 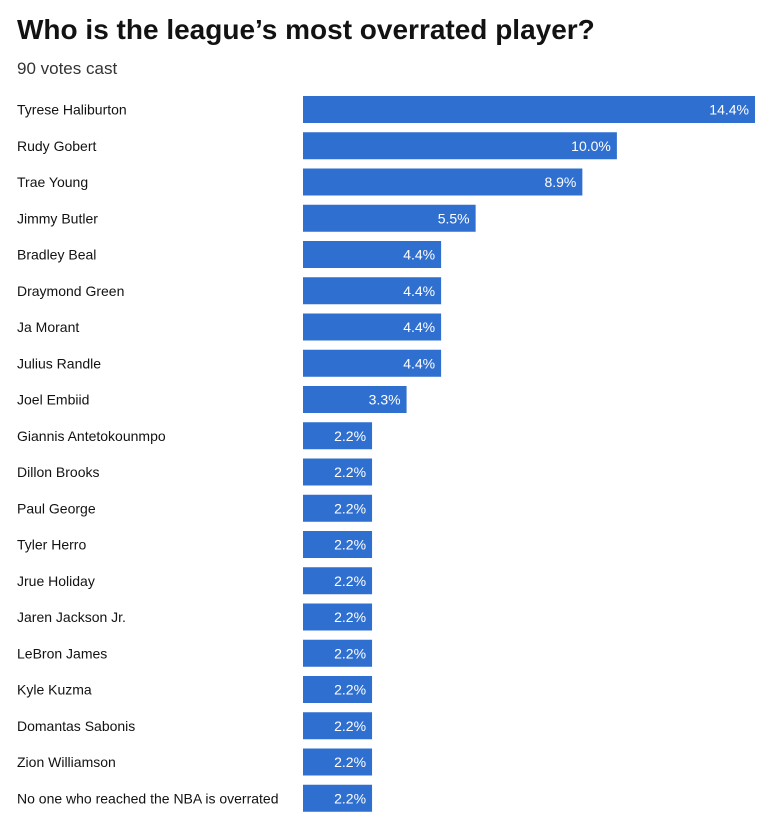 I want to click on bar-value-label: 5.5%, so click(x=454, y=218).